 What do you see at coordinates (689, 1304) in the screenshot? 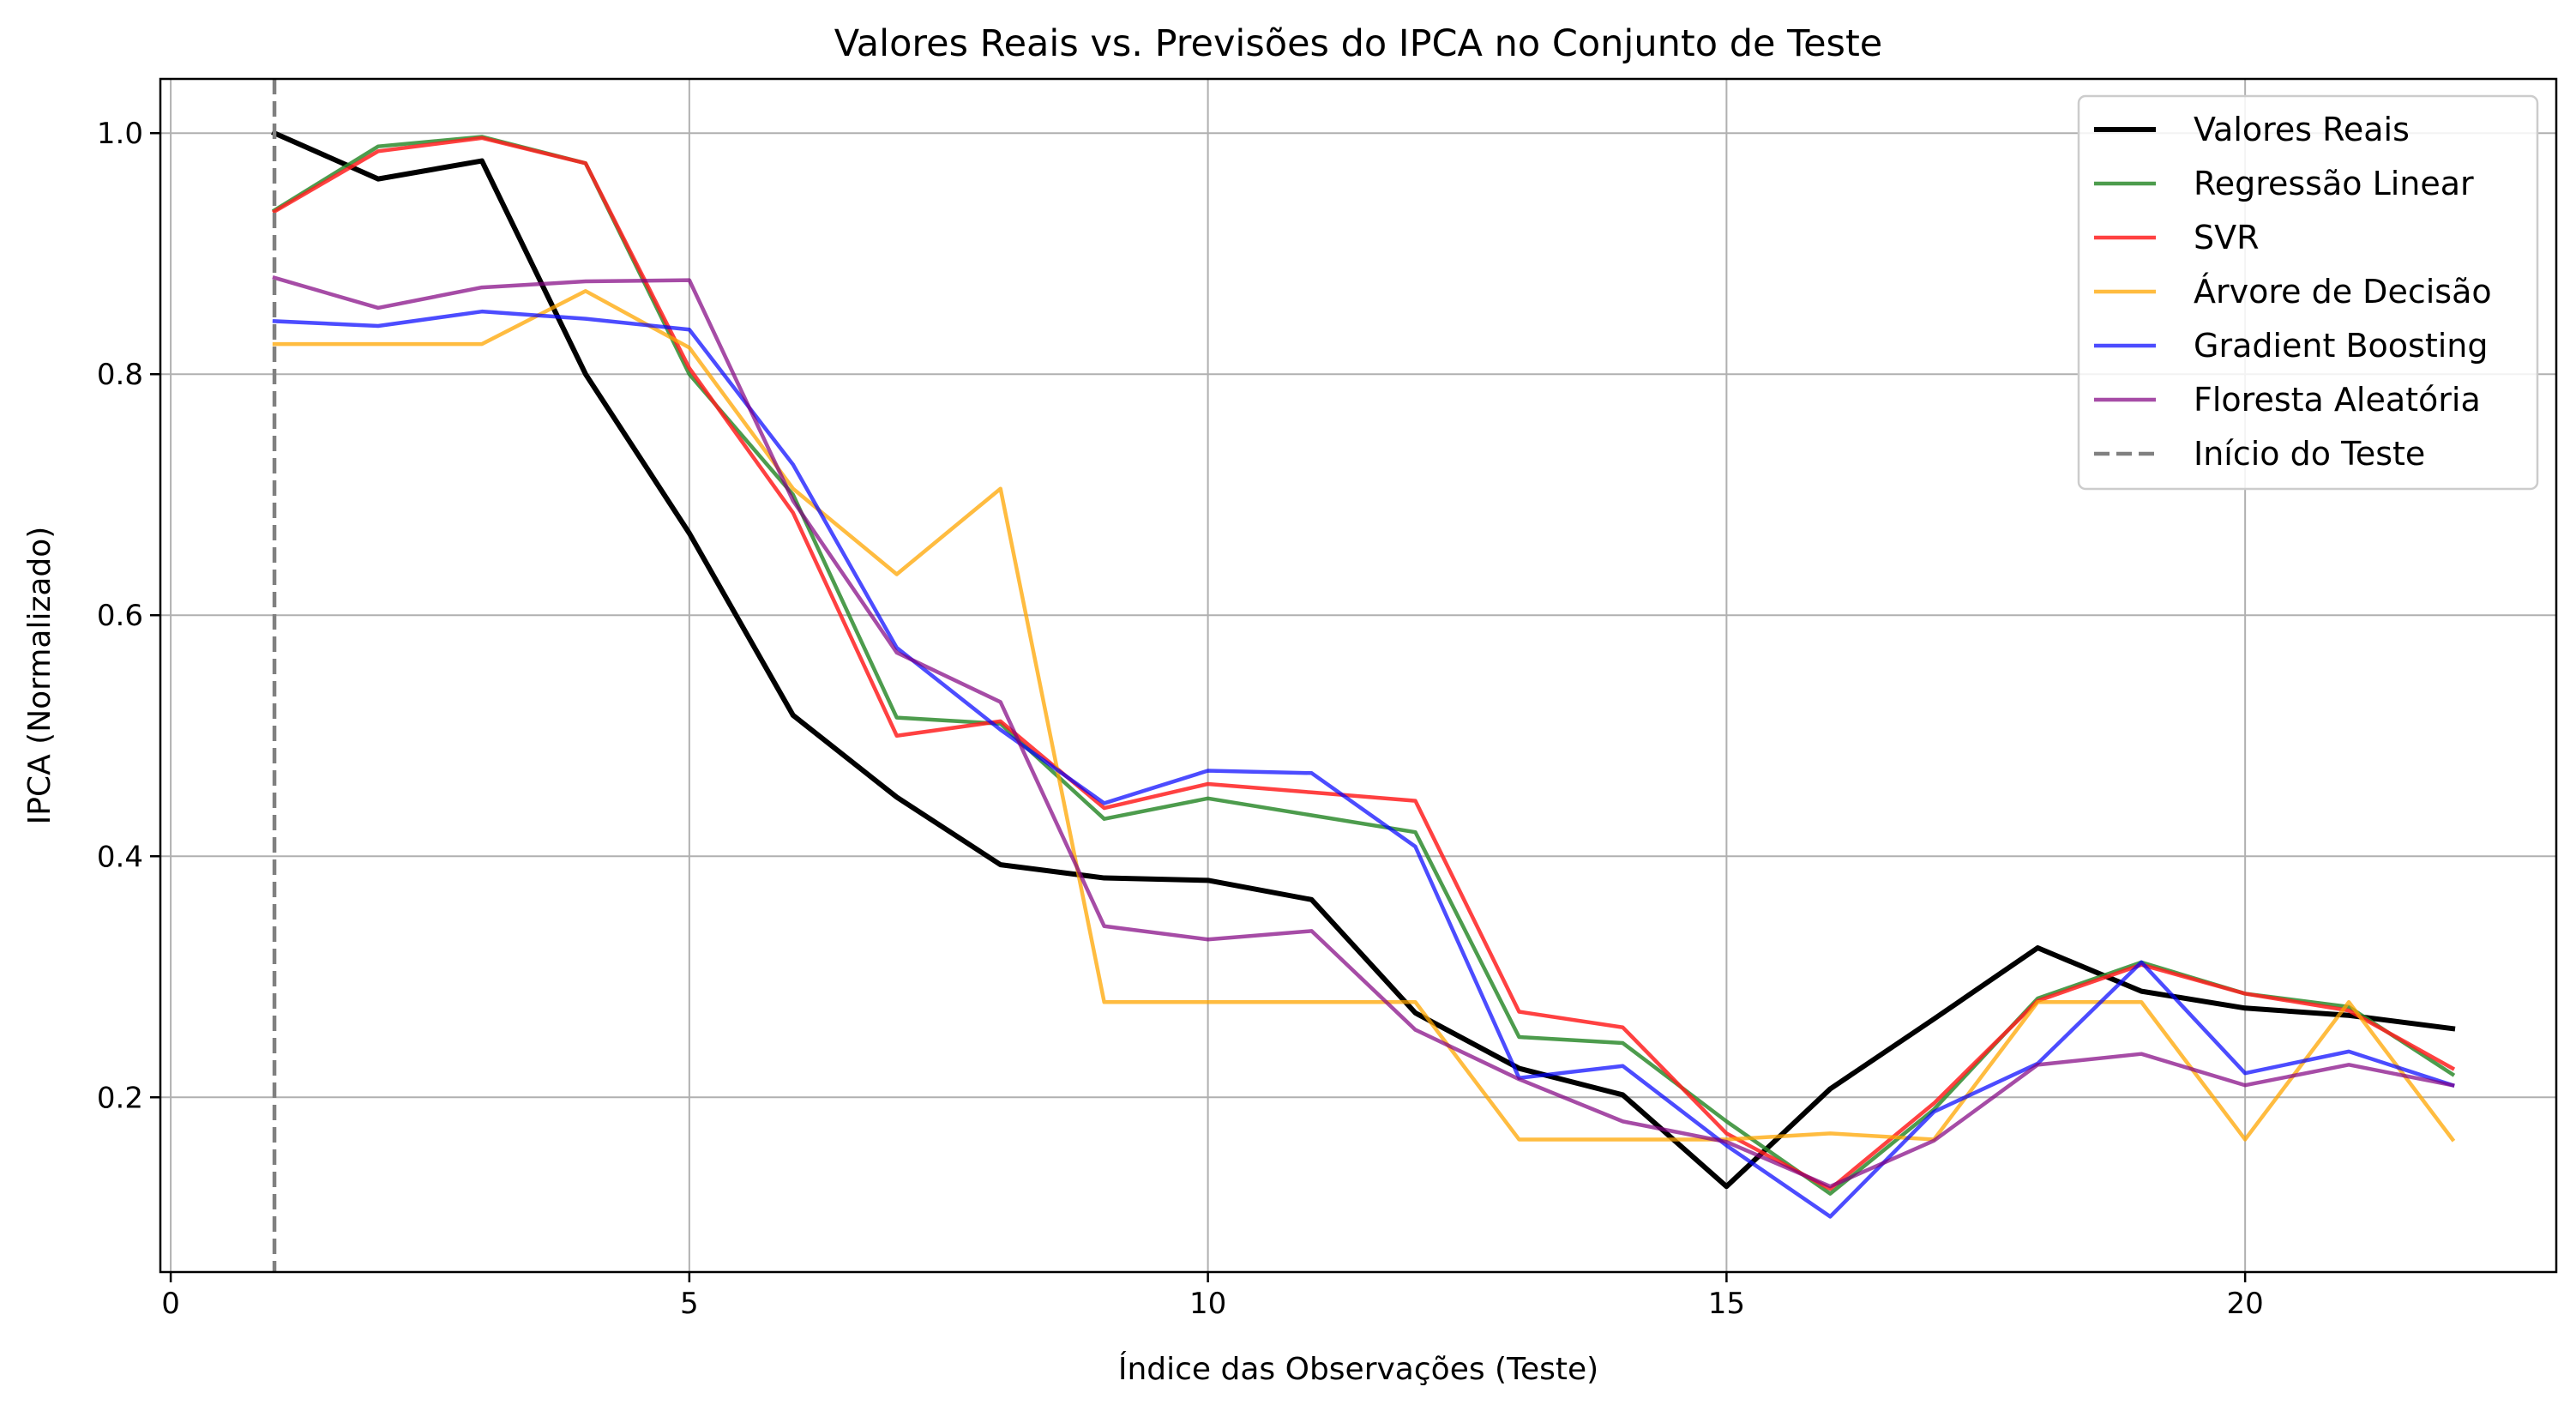
I see `x-tick-label: 5` at bounding box center [689, 1304].